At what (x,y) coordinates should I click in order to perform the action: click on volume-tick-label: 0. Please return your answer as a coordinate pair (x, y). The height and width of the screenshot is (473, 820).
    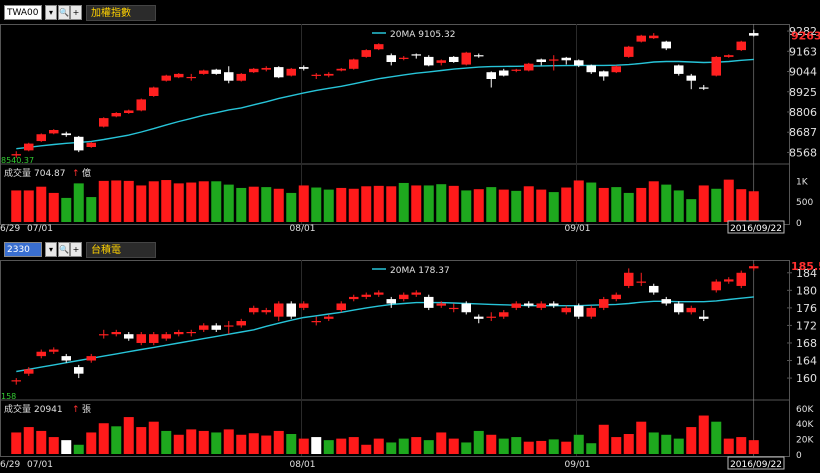
    Looking at the image, I should click on (799, 456).